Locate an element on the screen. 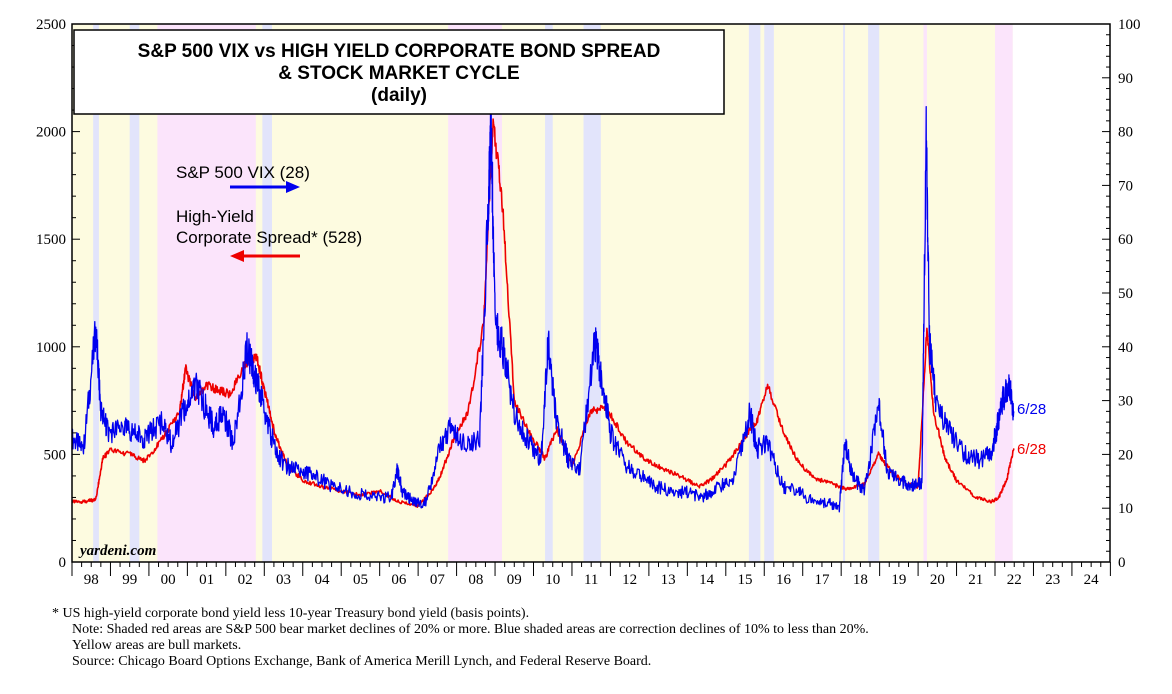 The height and width of the screenshot is (694, 1172). year-label-07: 07 is located at coordinates (438, 580).